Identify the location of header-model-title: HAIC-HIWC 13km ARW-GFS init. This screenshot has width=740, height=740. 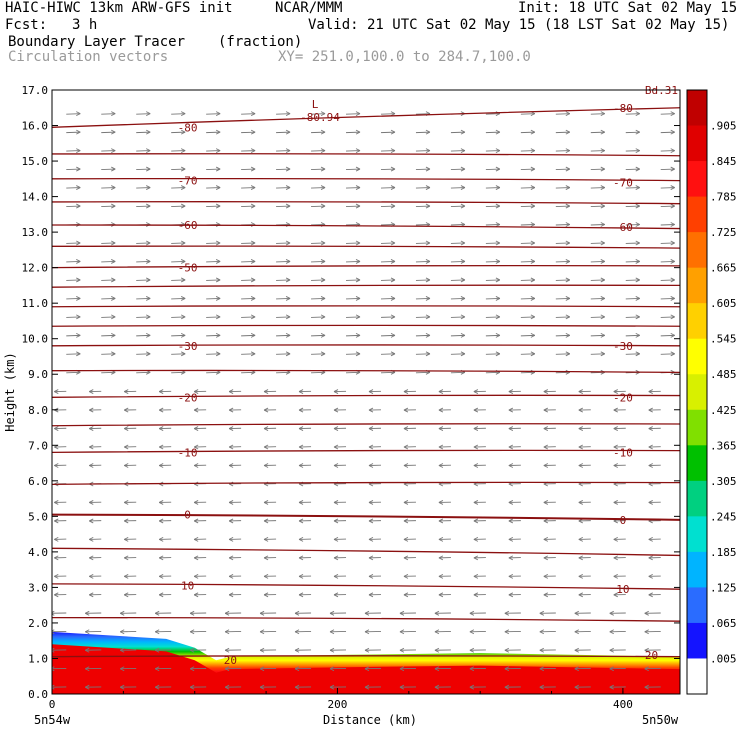
(119, 8).